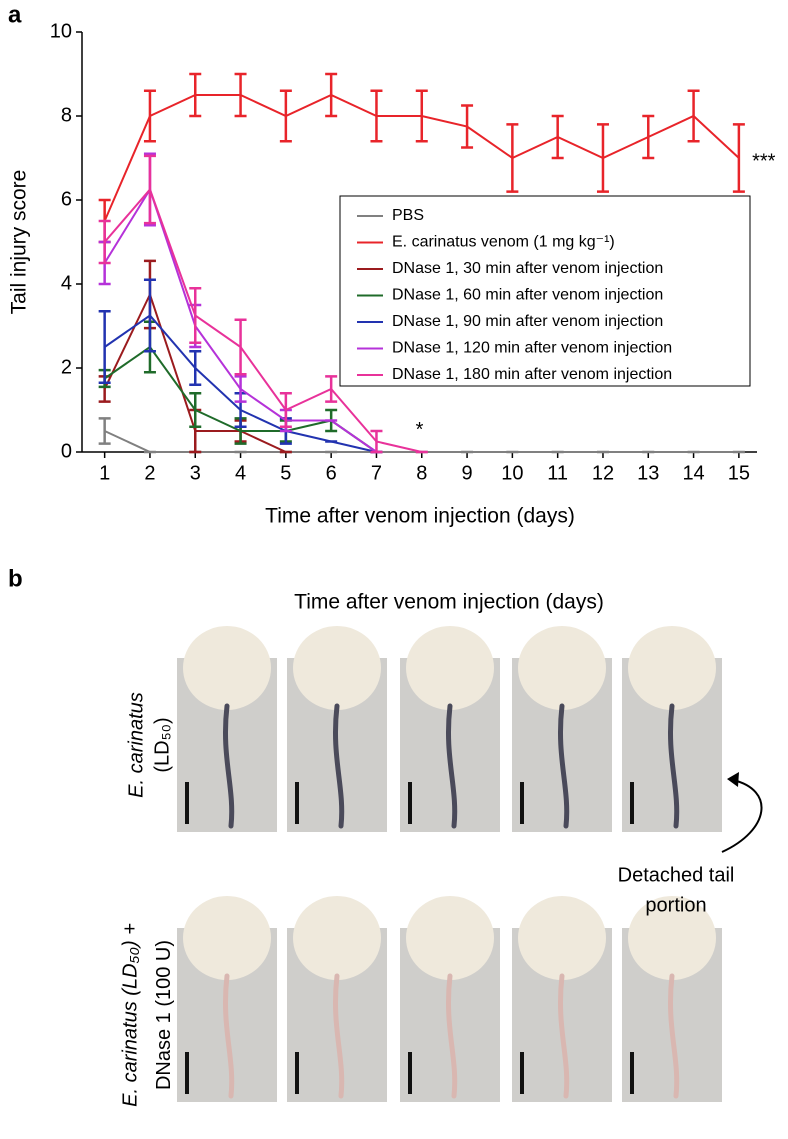 The height and width of the screenshot is (1139, 788). What do you see at coordinates (240, 473) in the screenshot?
I see `x-tick-label: 4` at bounding box center [240, 473].